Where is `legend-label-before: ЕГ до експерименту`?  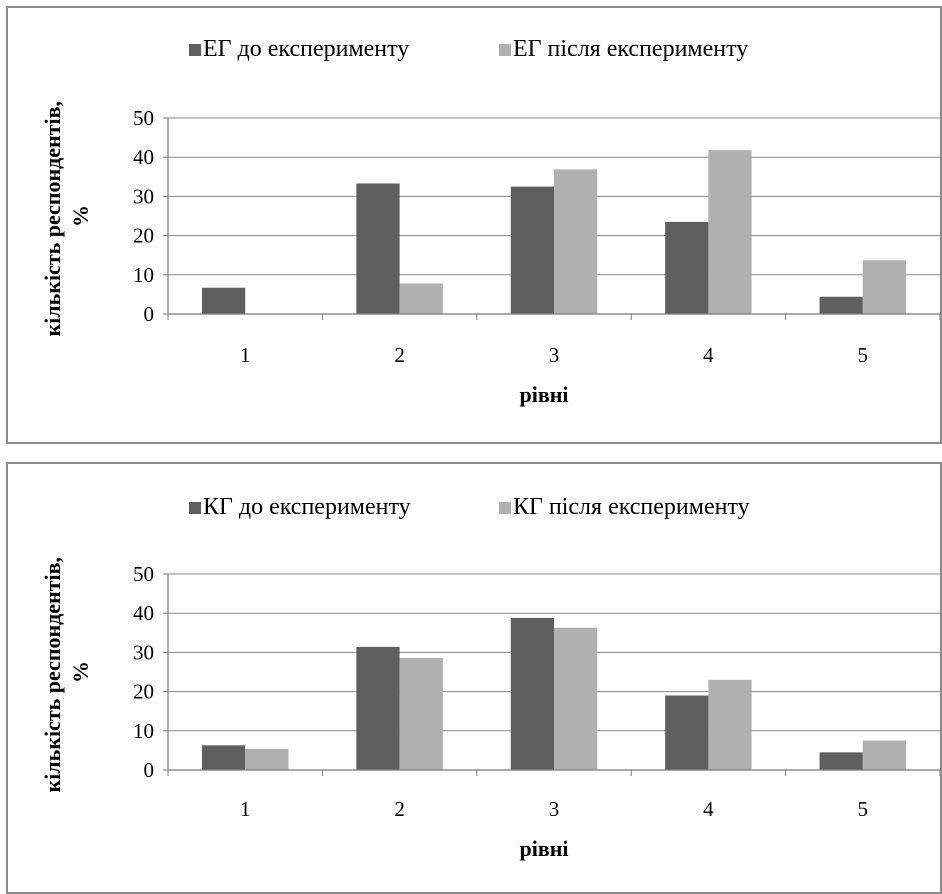
legend-label-before: ЕГ до експерименту is located at coordinates (306, 49).